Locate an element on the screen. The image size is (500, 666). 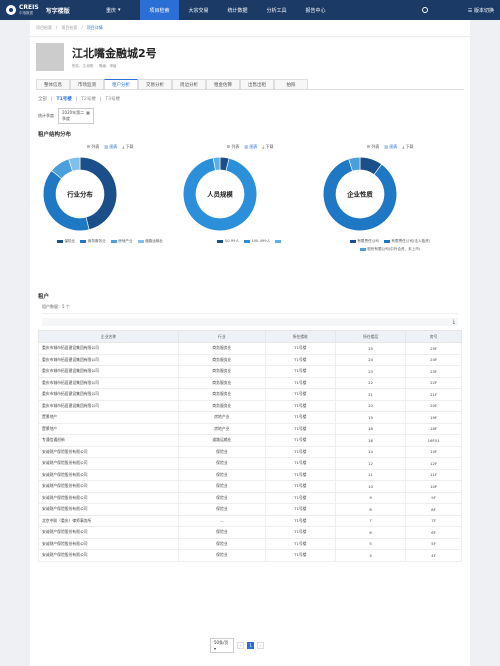
legend-item: 商务服务业 is located at coordinates (93, 241).